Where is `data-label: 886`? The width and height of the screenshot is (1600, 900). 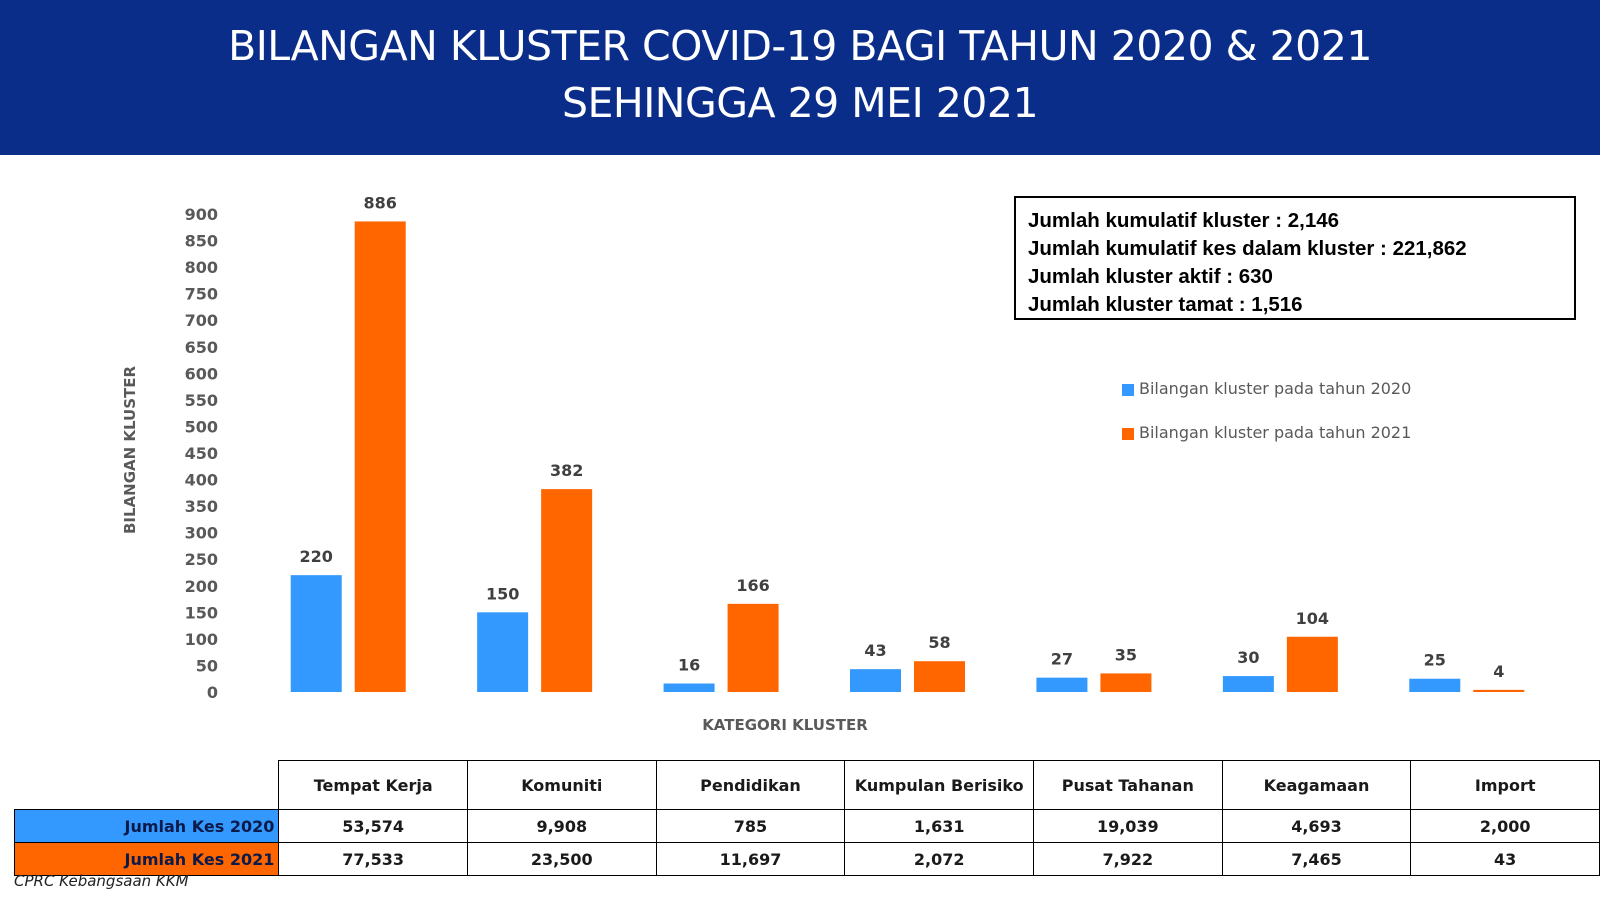
data-label: 886 is located at coordinates (380, 202).